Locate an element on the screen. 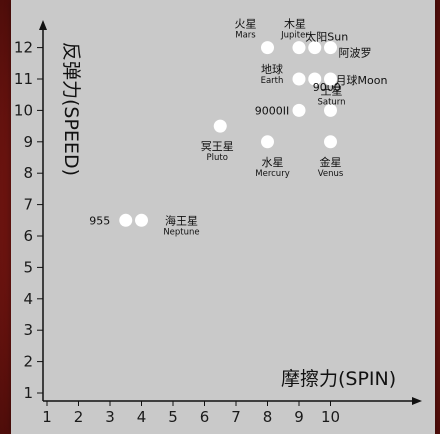  y-axis-arrow is located at coordinates (43, 25).